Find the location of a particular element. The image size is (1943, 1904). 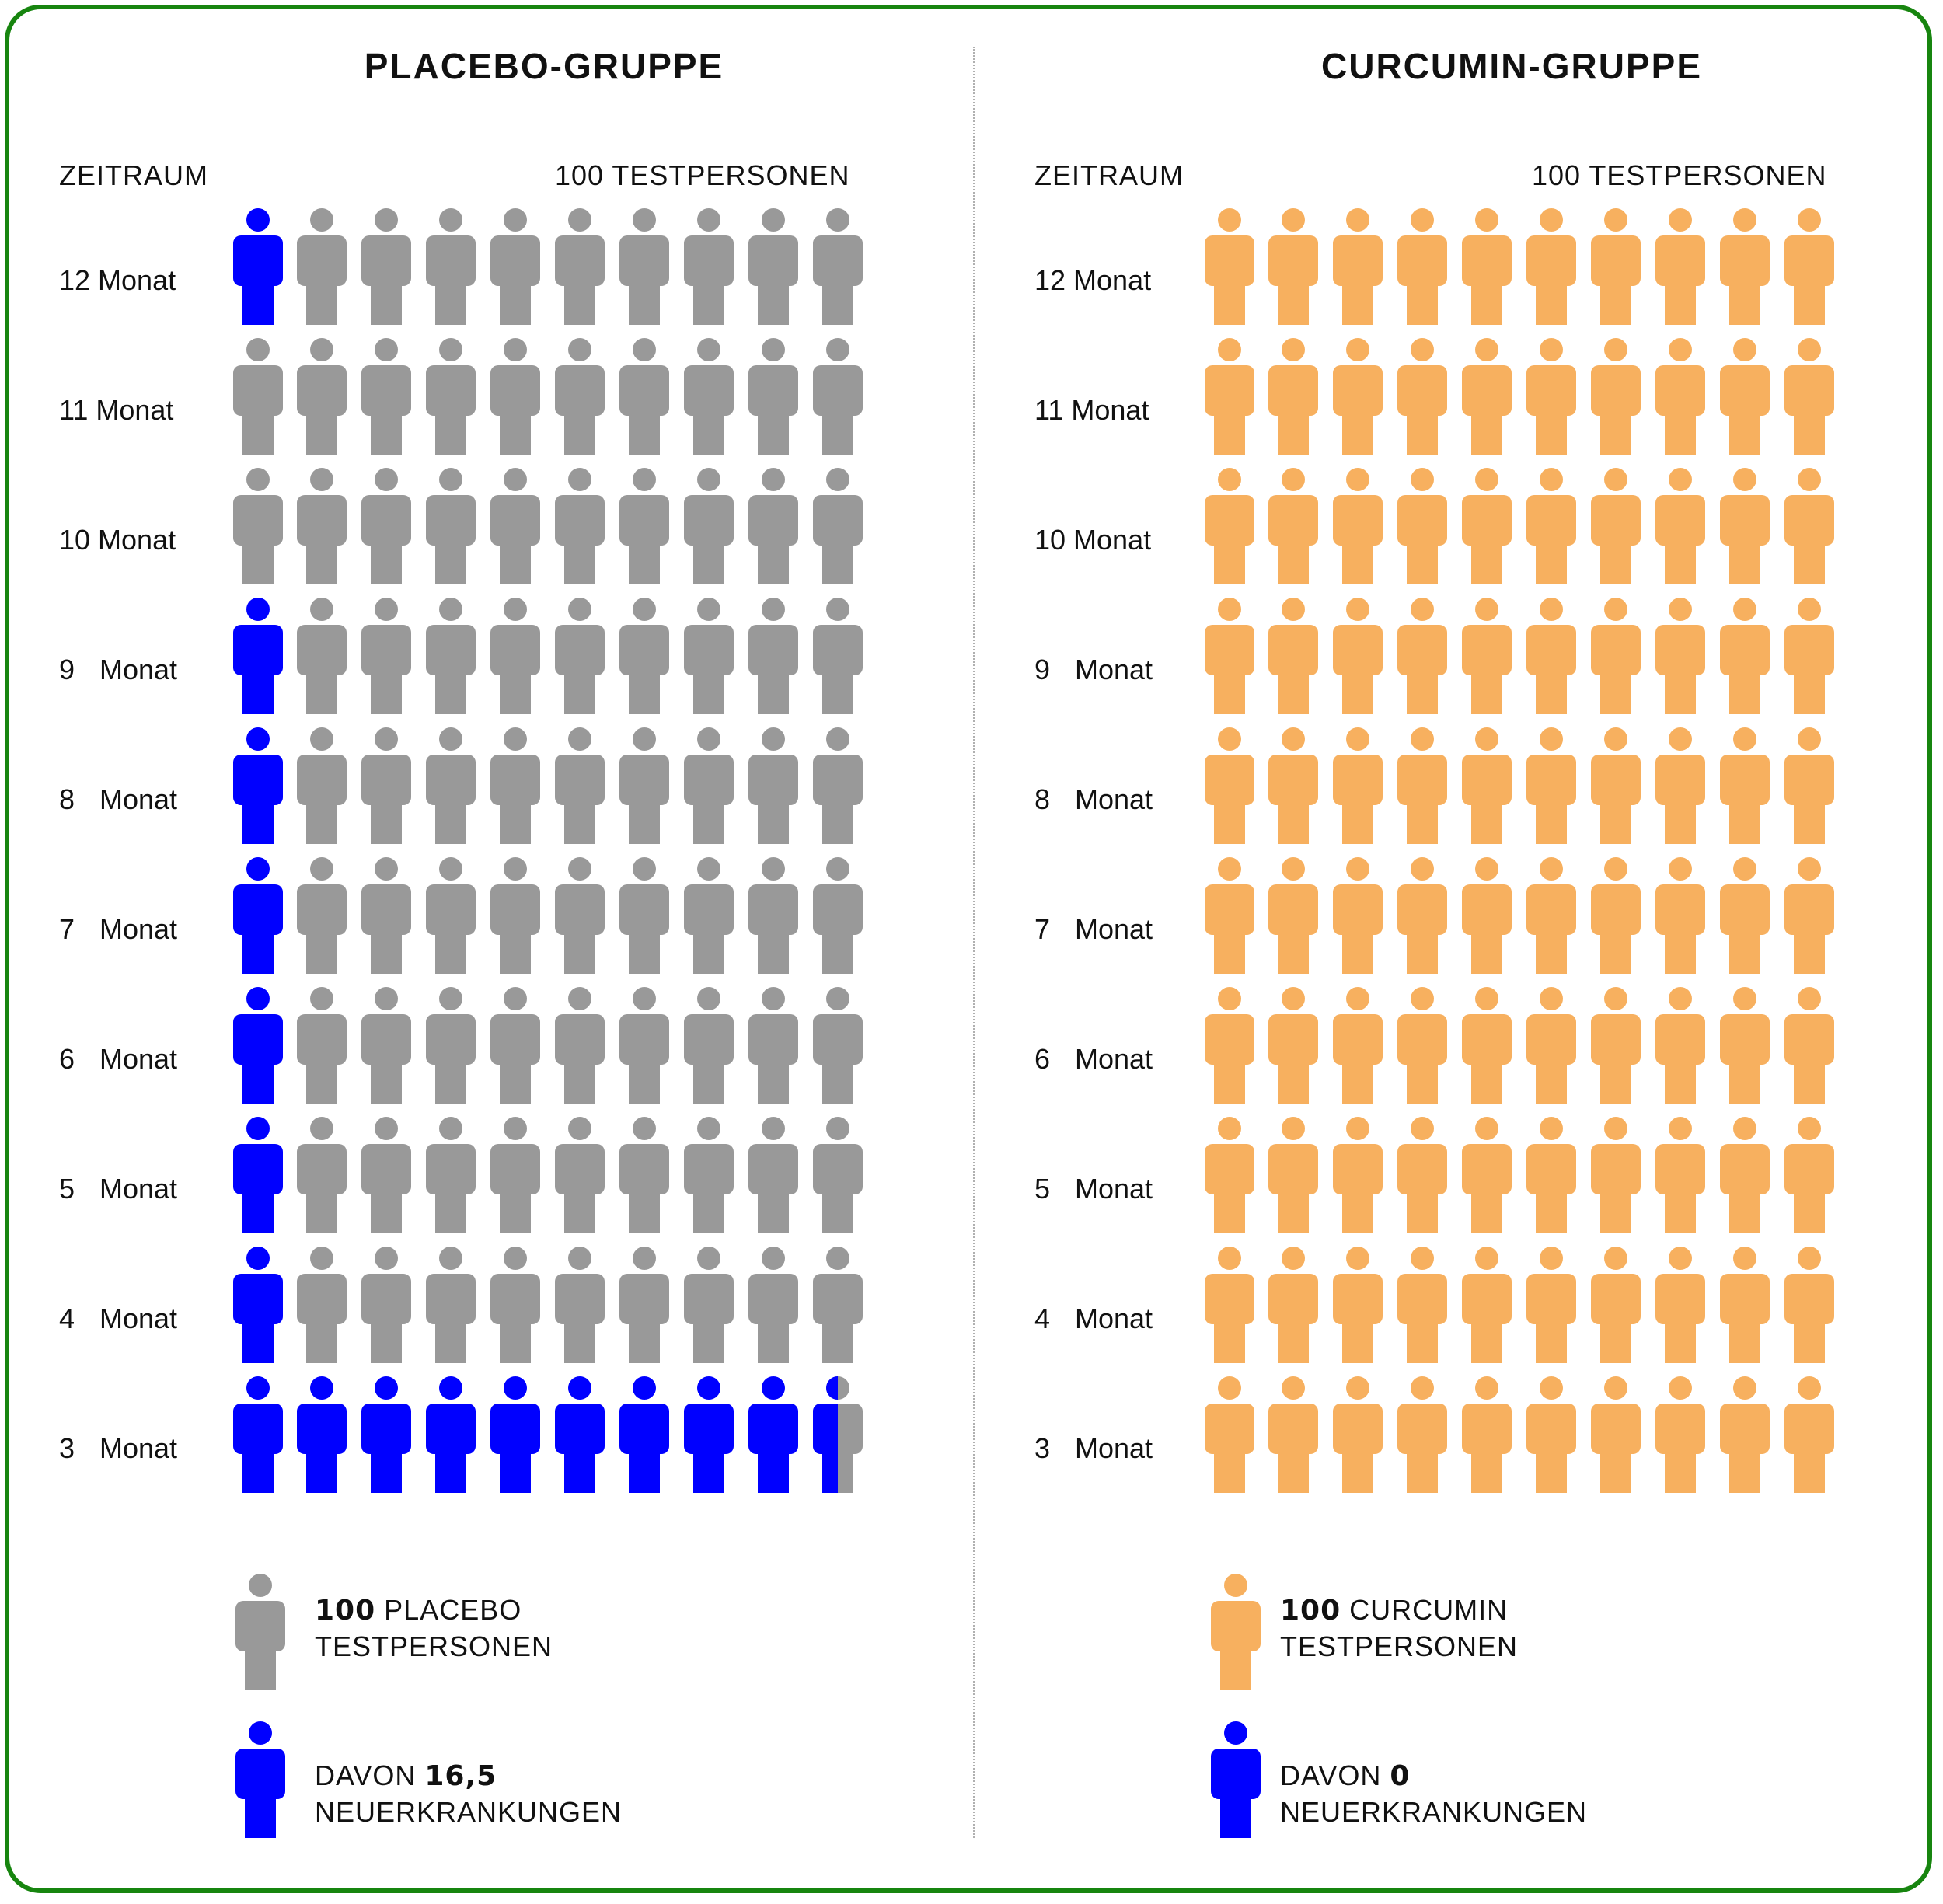

legend-cases-text: DAVON 16,5 NEUERKRANKUNGEN is located at coordinates (468, 1794).